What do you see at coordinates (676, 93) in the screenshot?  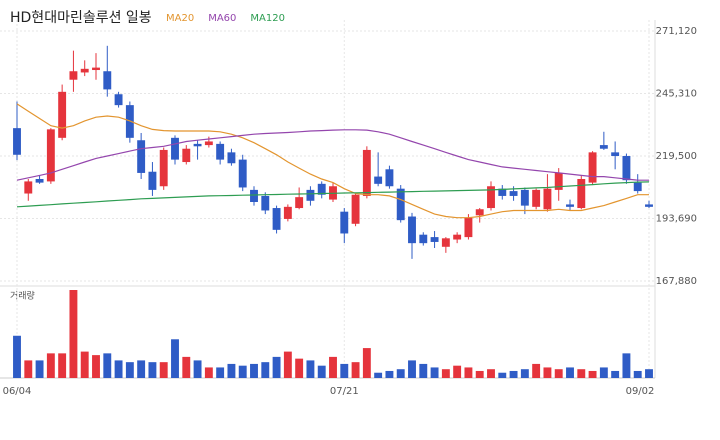 I see `y-tick-label: 245,310` at bounding box center [676, 93].